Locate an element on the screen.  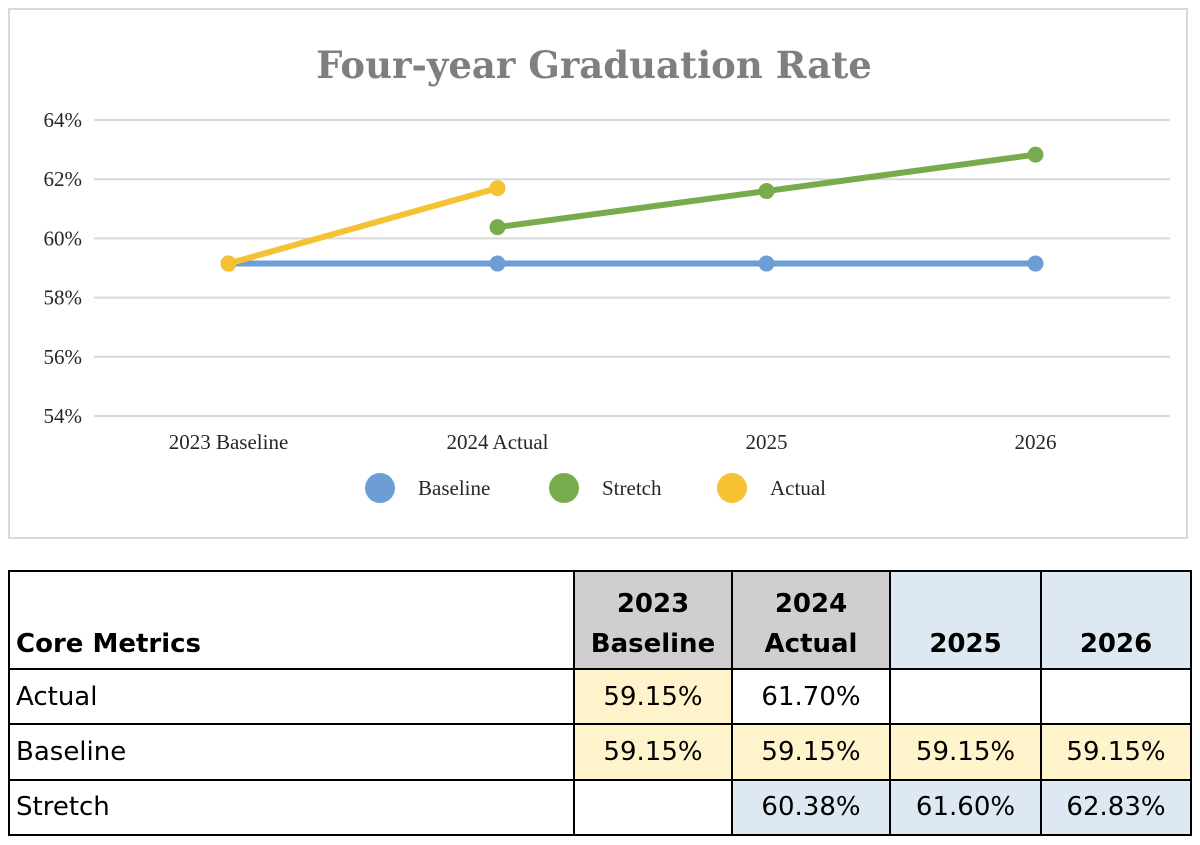
y-tick-label: 64% is located at coordinates (63, 120).